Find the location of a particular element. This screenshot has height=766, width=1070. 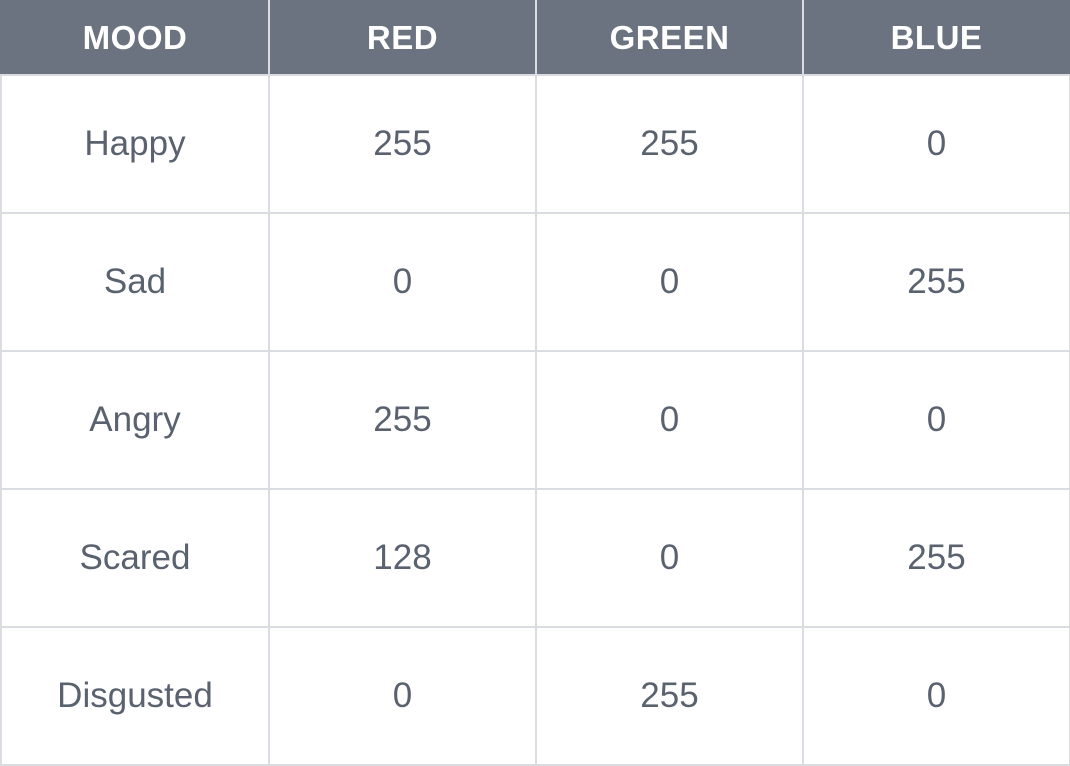

mood-cell: Happy is located at coordinates (135, 144).